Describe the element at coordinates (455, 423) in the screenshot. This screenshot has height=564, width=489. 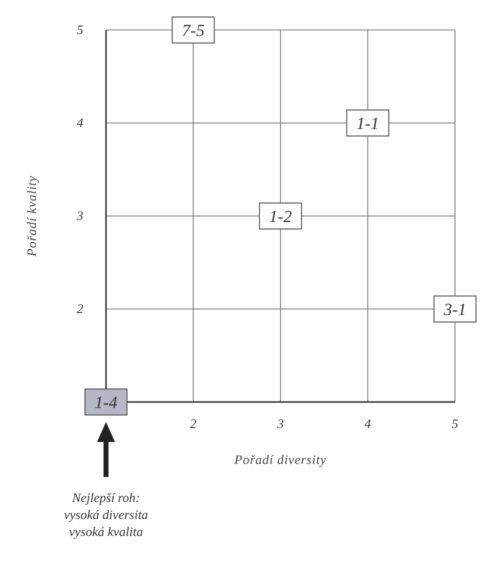
I see `x-tick-label: 5` at that location.